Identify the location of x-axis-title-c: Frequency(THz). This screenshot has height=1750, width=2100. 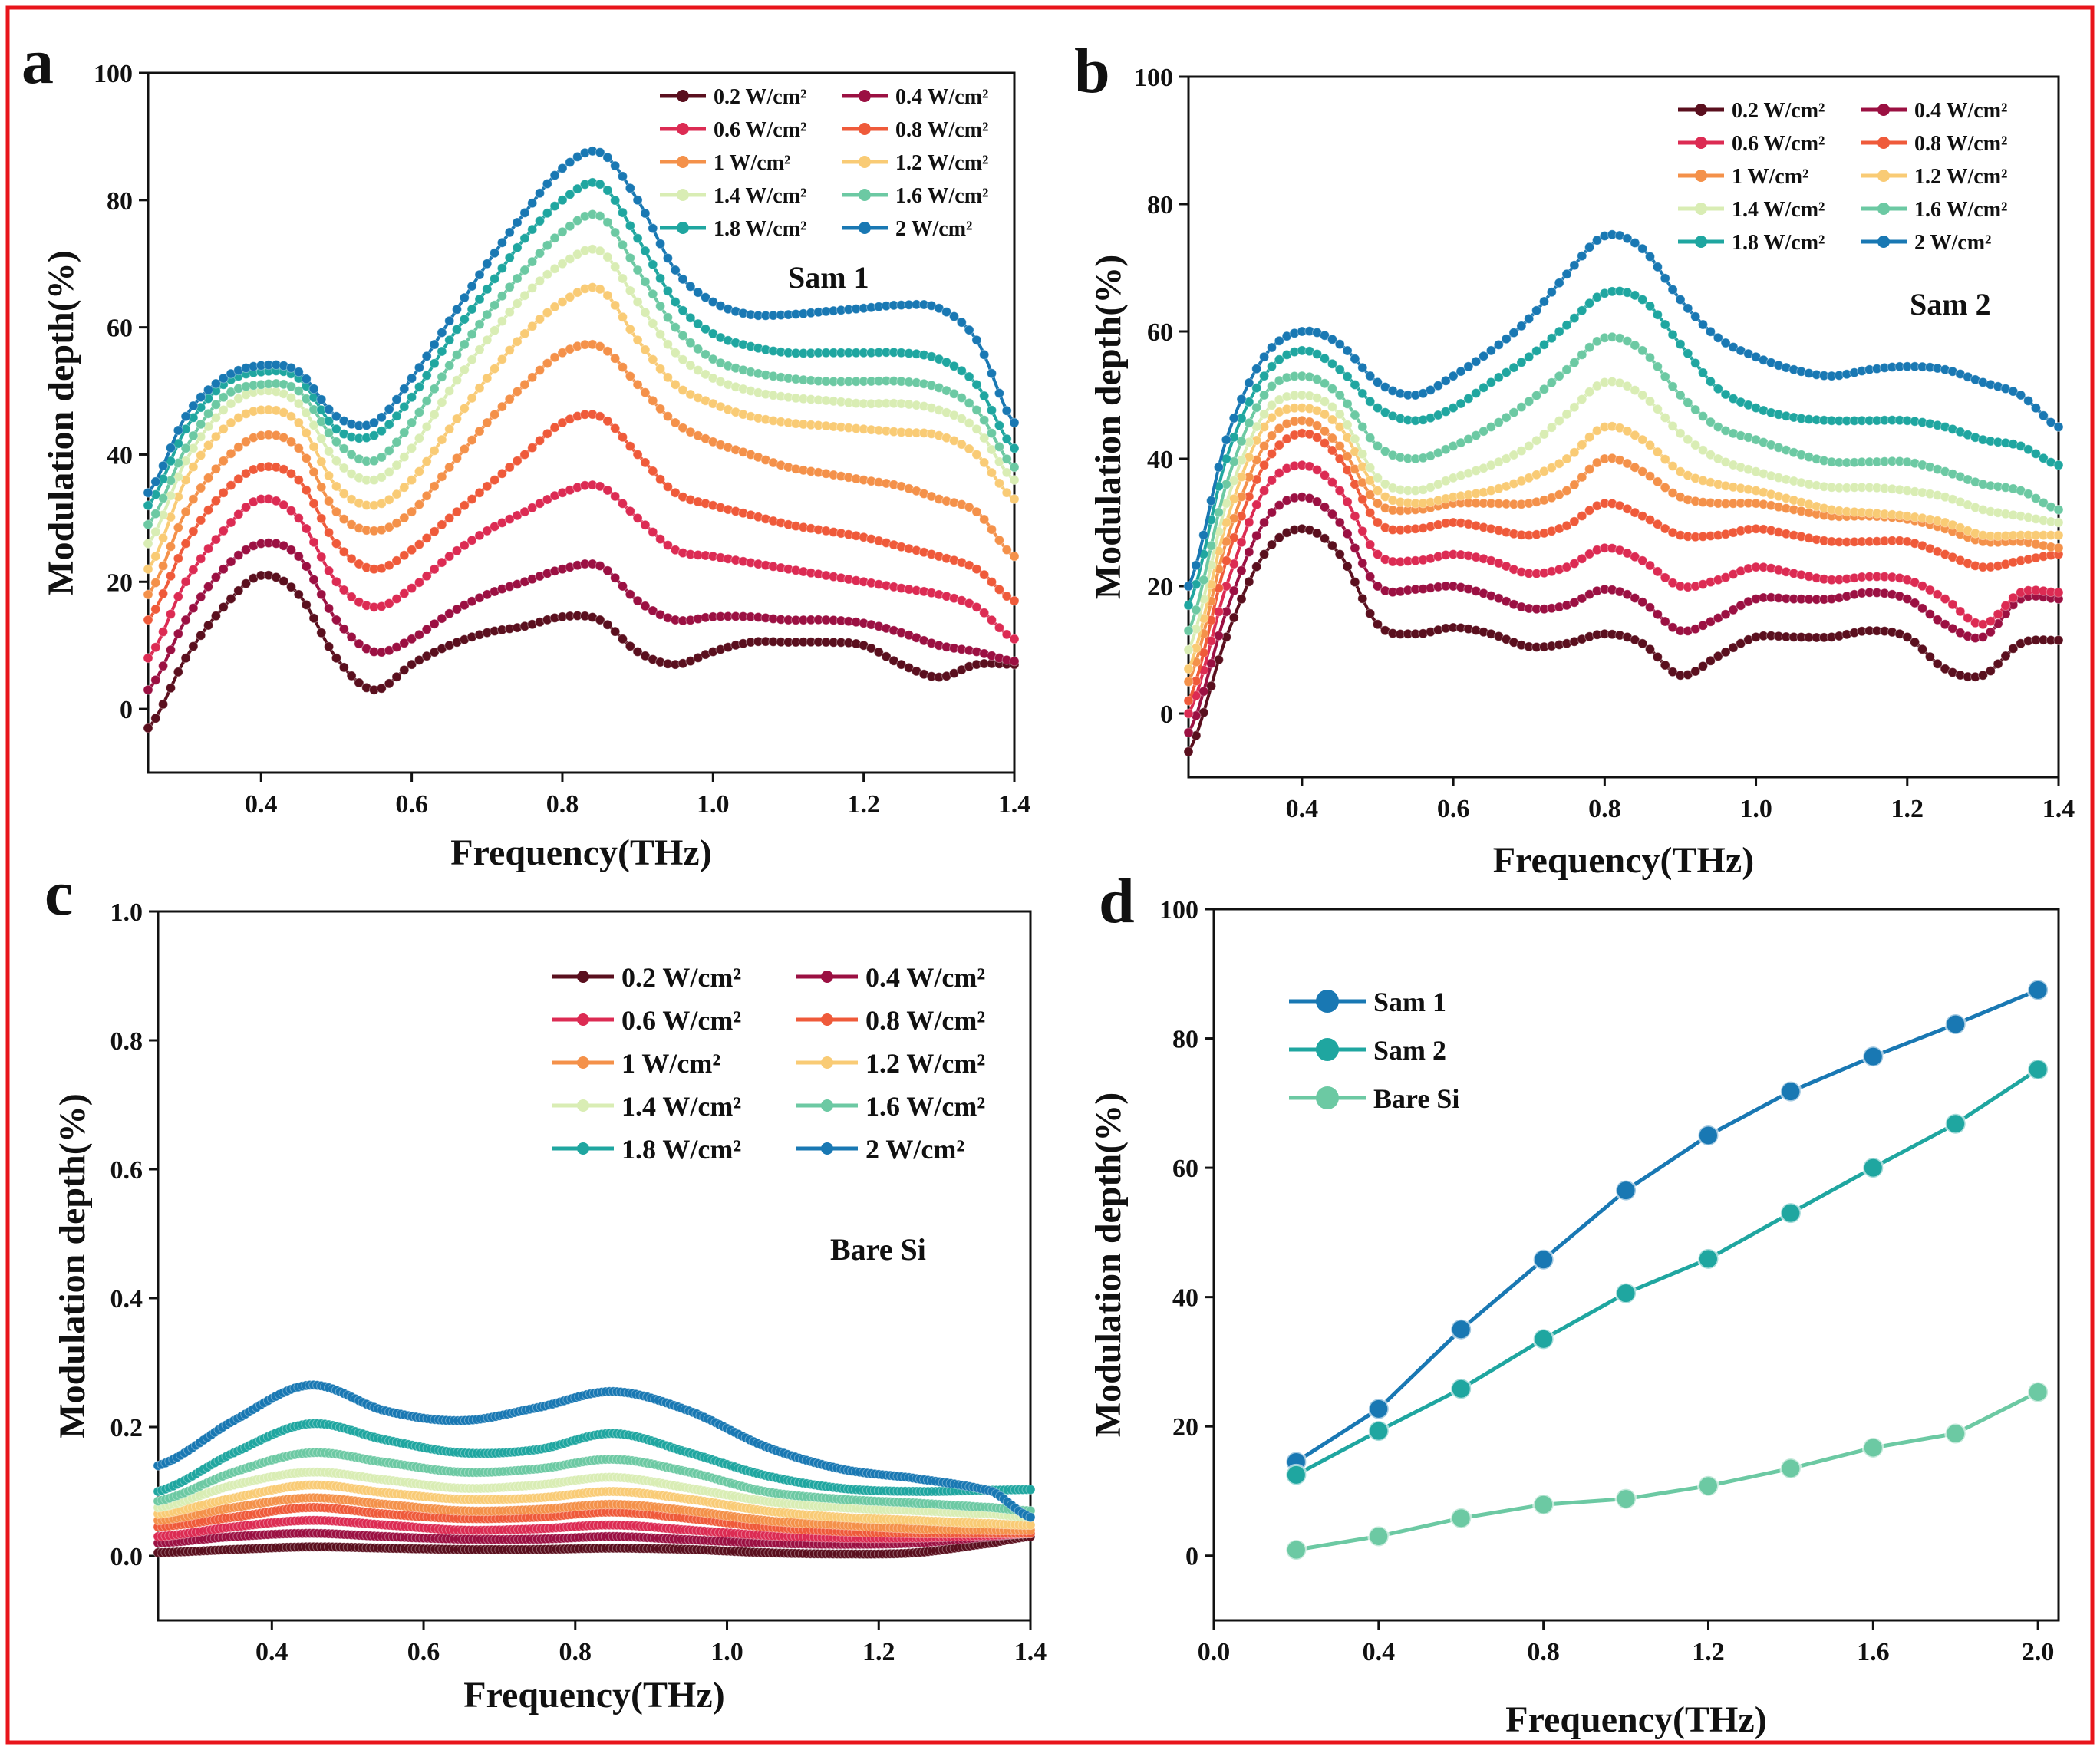
(593, 1695).